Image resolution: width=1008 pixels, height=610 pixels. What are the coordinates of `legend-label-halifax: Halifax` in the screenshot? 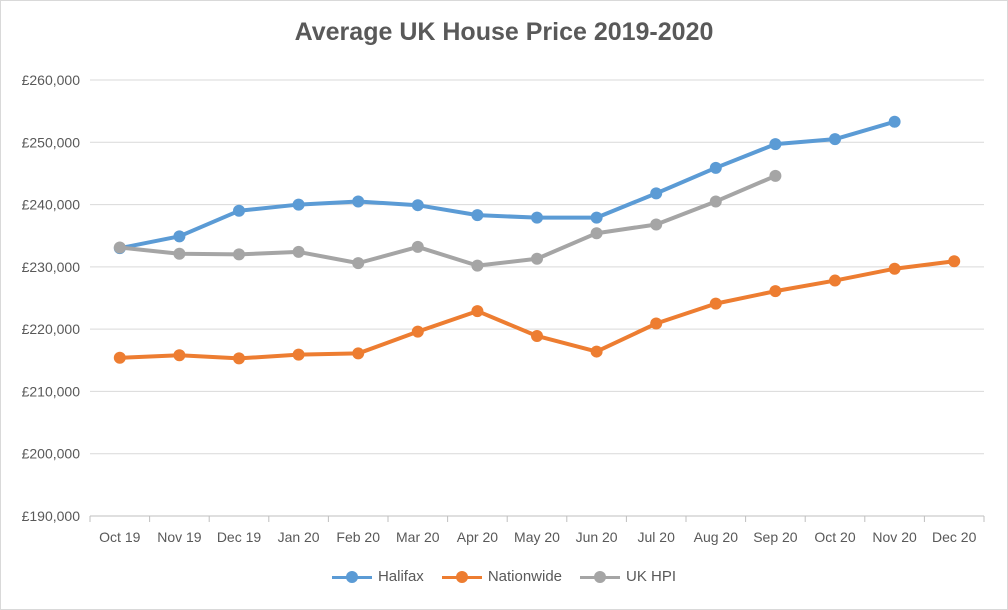 It's located at (400, 576).